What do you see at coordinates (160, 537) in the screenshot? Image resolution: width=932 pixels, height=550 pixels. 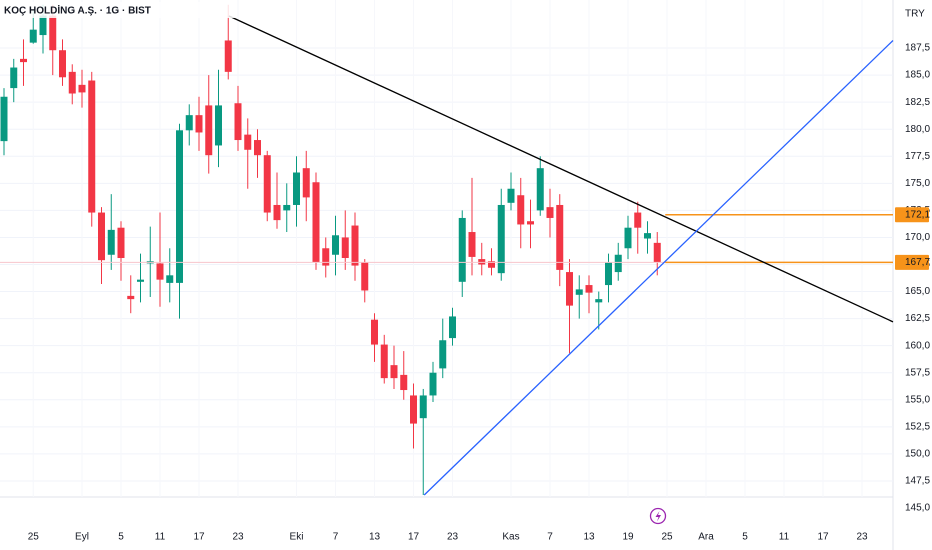 I see `x-tick-label: 11` at bounding box center [160, 537].